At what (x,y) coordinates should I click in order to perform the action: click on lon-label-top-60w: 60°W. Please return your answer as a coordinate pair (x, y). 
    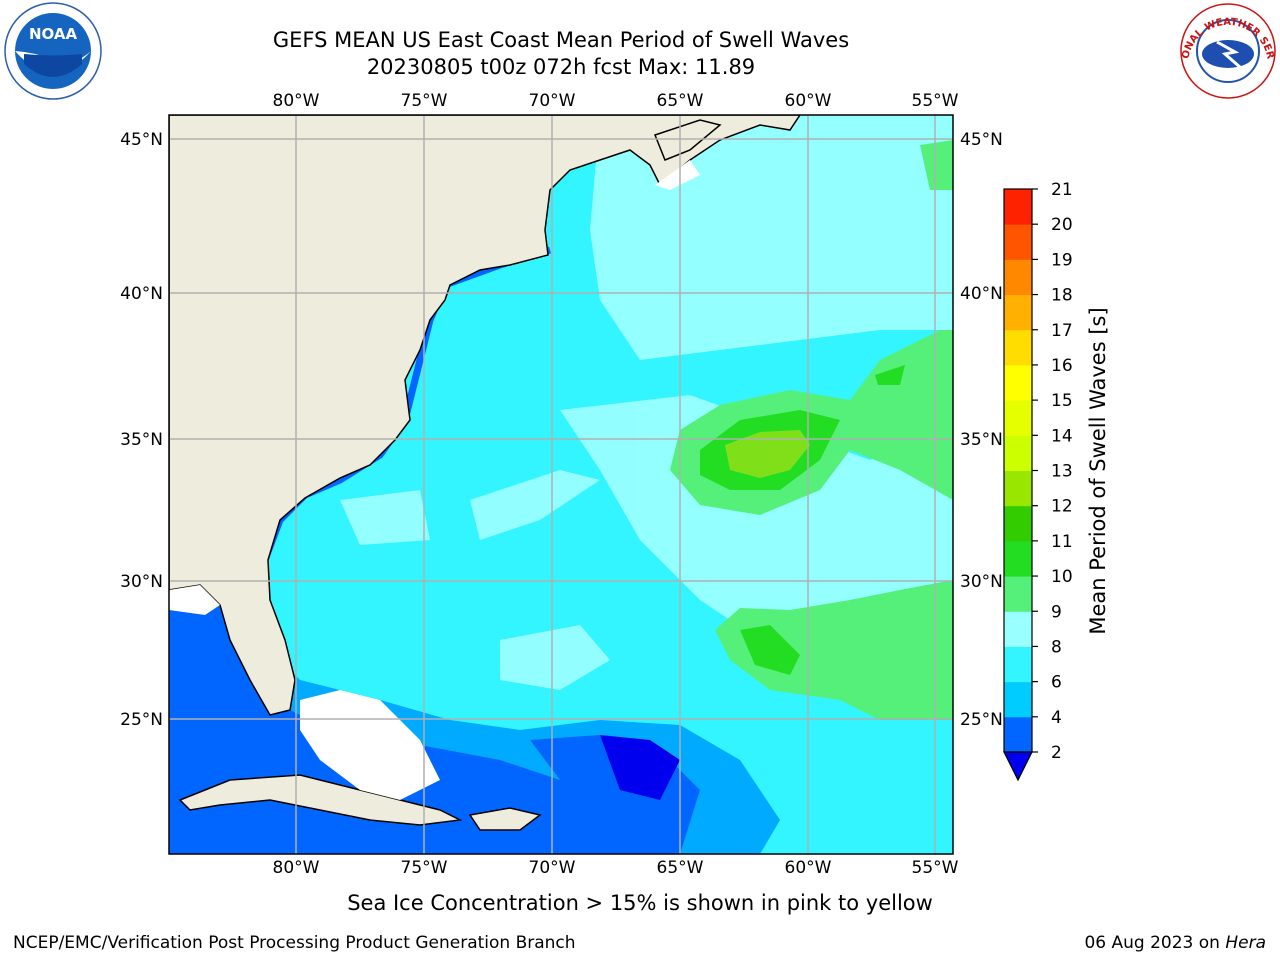
    Looking at the image, I should click on (808, 101).